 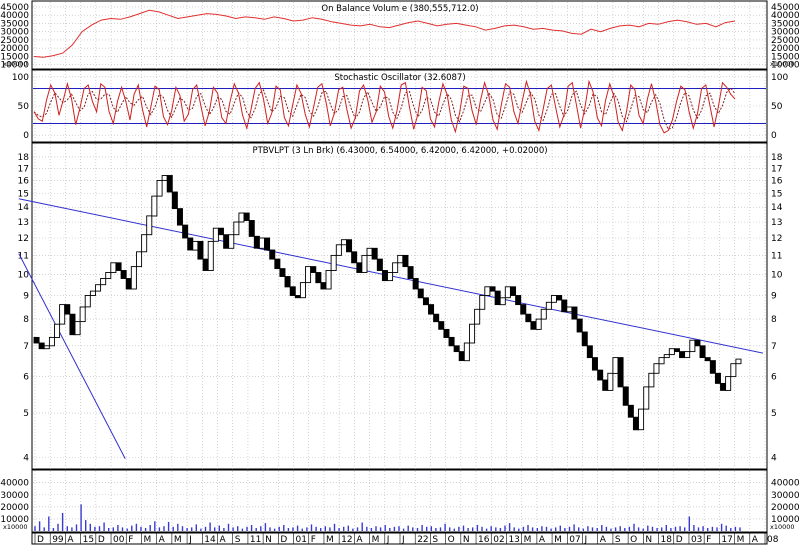 What do you see at coordinates (774, 414) in the screenshot?
I see `y-tick-label-right: 5` at bounding box center [774, 414].